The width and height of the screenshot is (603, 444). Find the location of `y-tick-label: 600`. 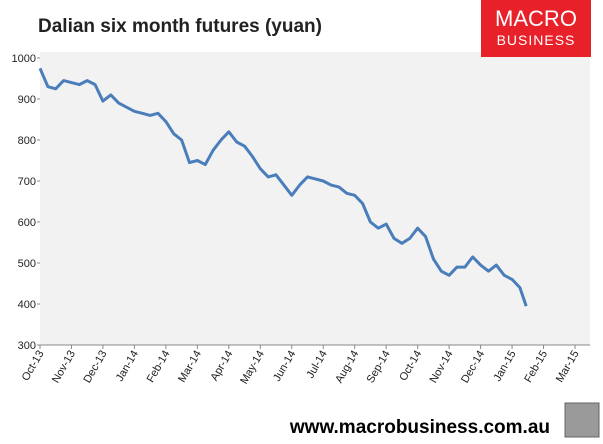

y-tick-label: 600 is located at coordinates (27, 223).